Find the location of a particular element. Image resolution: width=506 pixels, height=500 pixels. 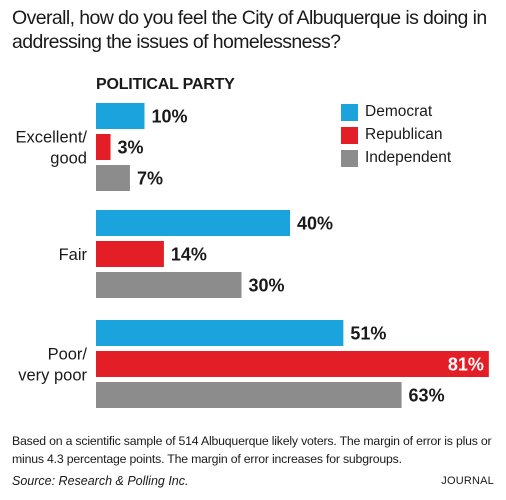

bar-independent-excellent-good is located at coordinates (113, 178).